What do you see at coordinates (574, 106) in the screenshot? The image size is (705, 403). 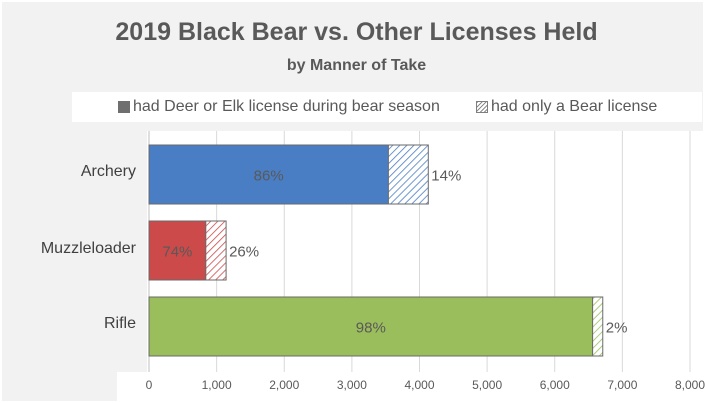 I see `legend-label-bear-only: had only a Bear license` at bounding box center [574, 106].